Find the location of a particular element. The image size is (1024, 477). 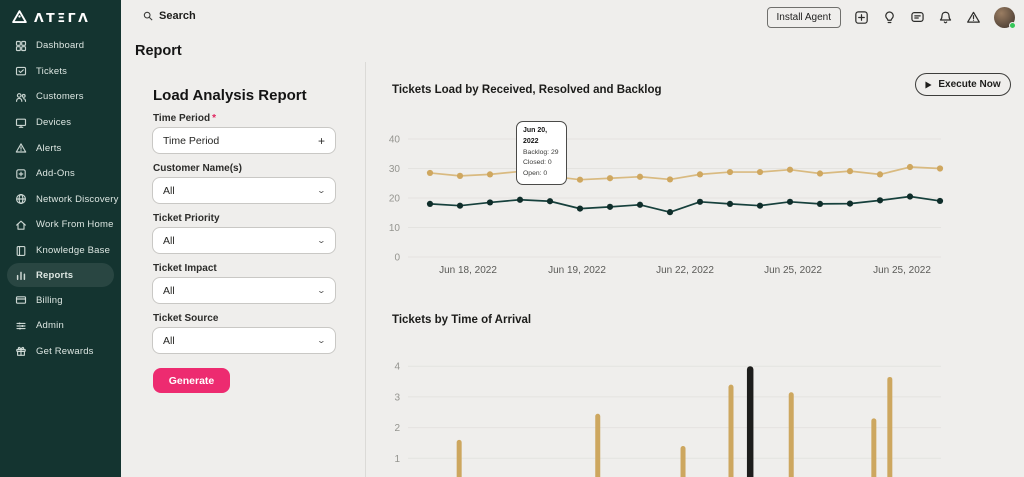

ticket-priority-select: All ⌄ is located at coordinates (244, 240).